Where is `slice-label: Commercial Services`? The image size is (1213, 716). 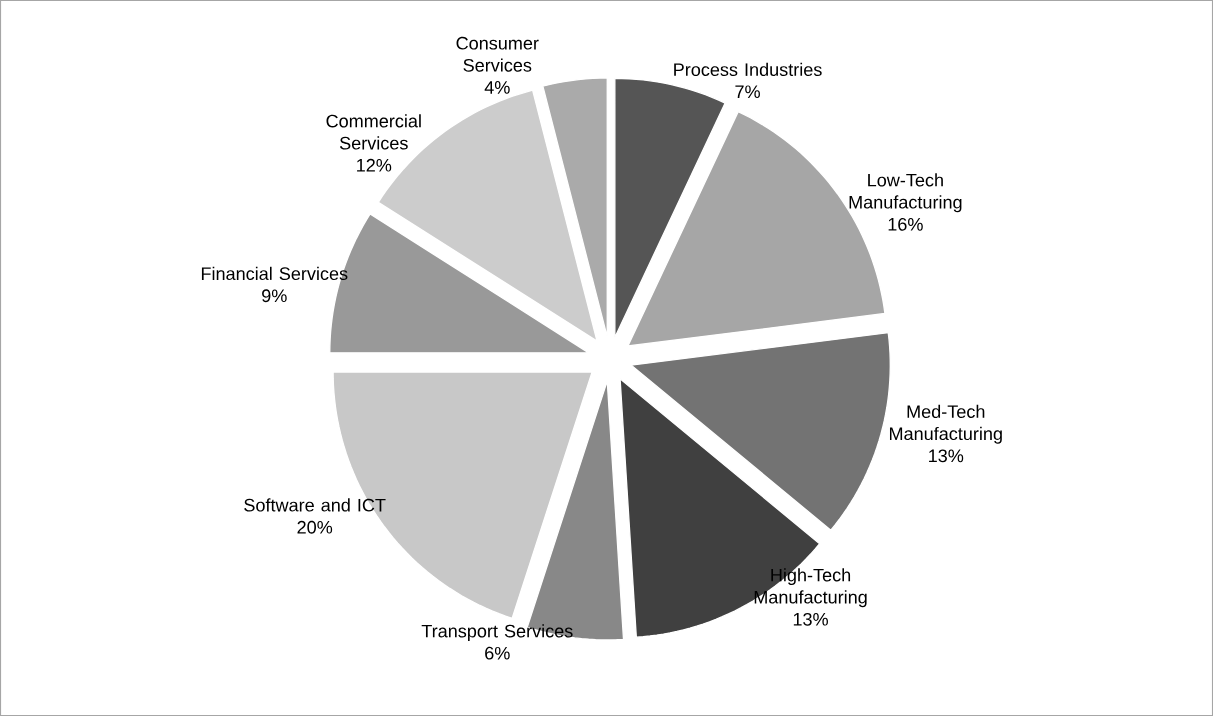 slice-label: Commercial Services is located at coordinates (373, 132).